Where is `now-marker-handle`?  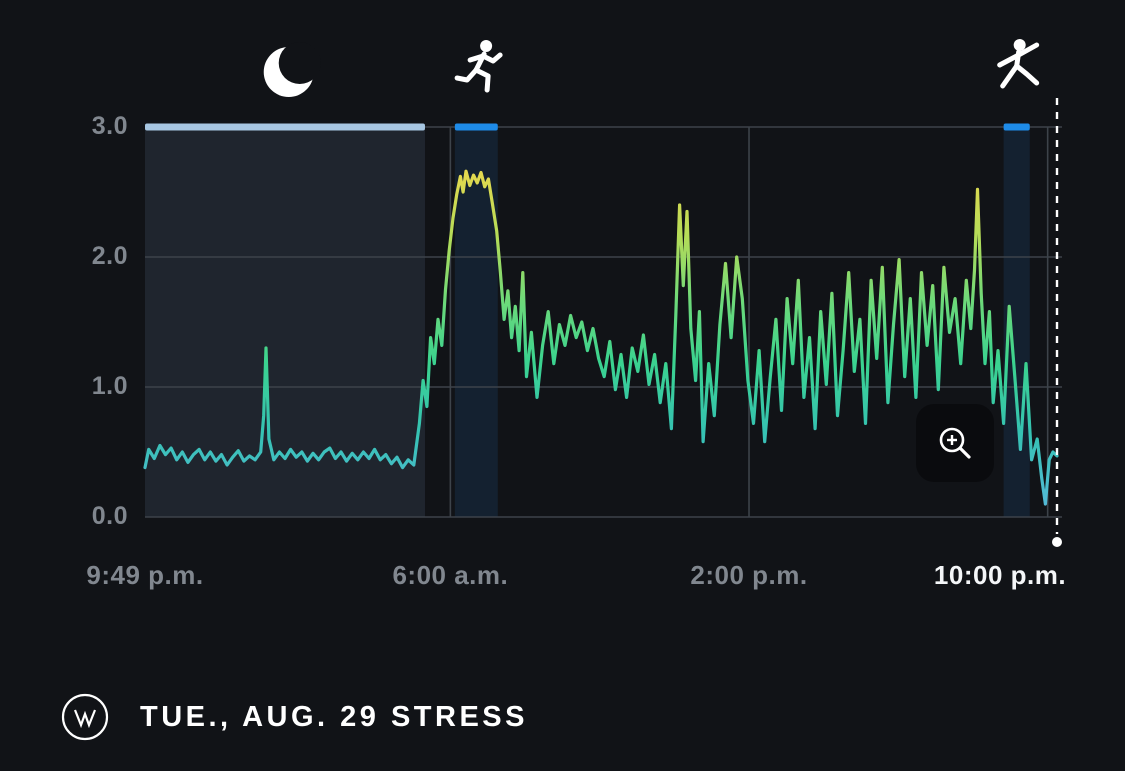 now-marker-handle is located at coordinates (1057, 542).